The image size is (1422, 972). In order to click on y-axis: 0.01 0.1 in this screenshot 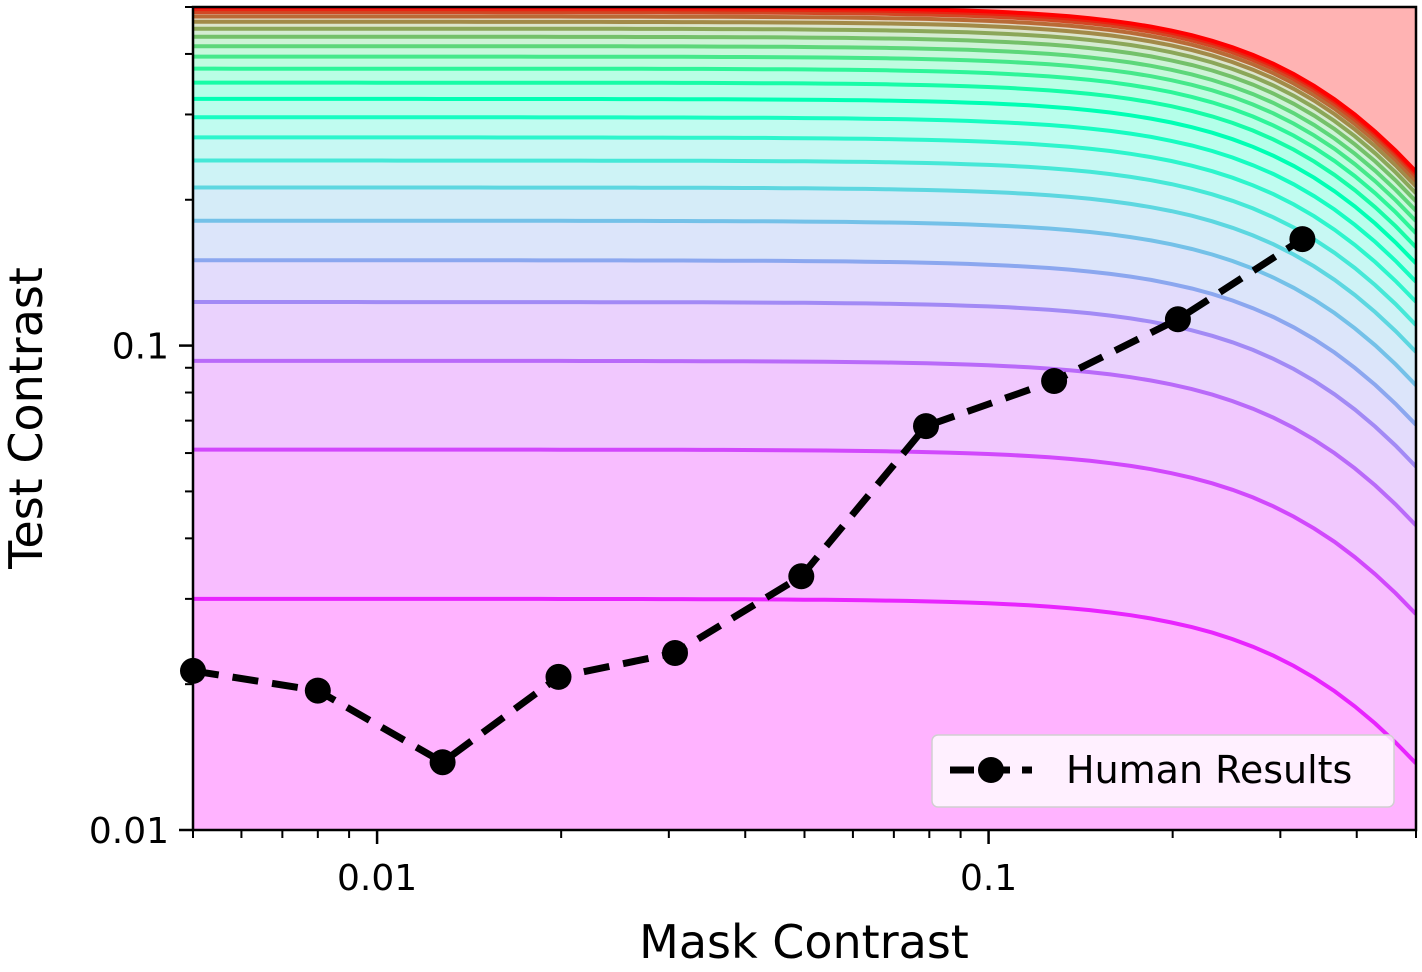, I will do `click(141, 429)`.